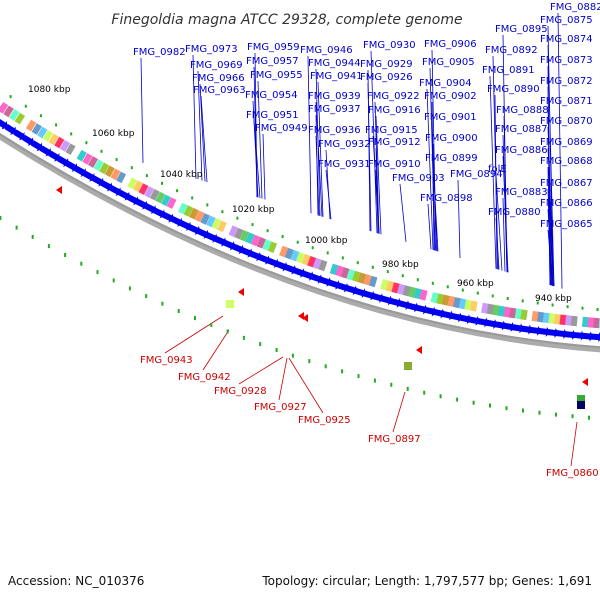 The width and height of the screenshot is (600, 600). Describe the element at coordinates (566, 121) in the screenshot. I see `gene-label: FMG_0870` at that location.